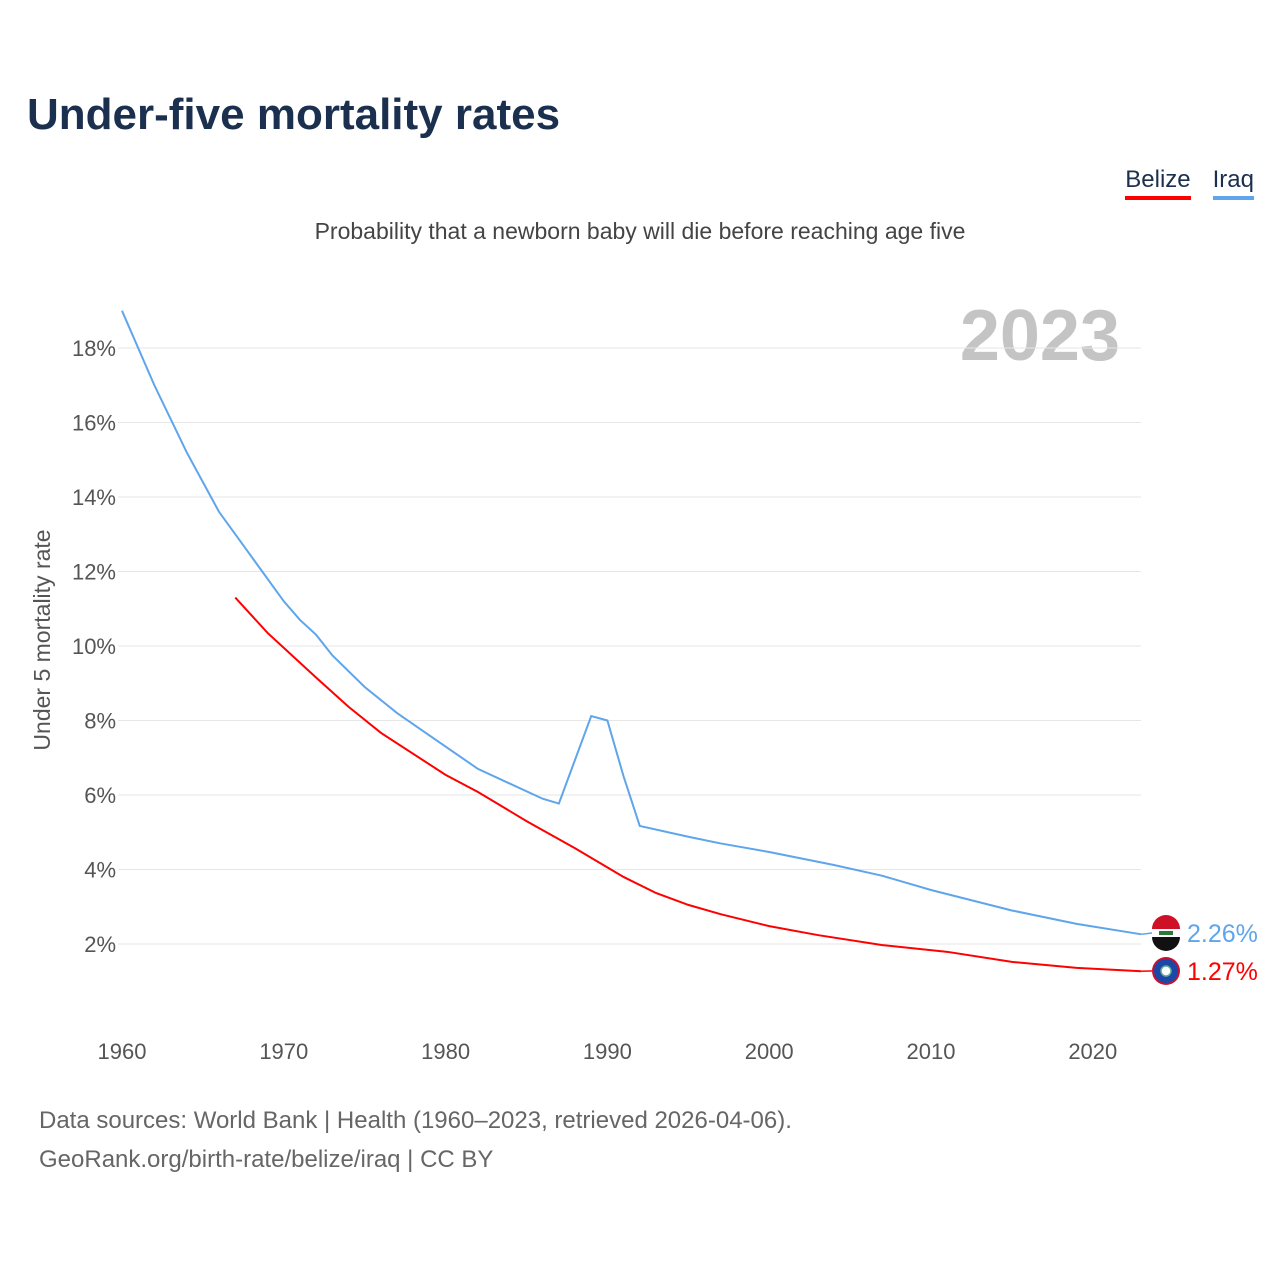 The height and width of the screenshot is (1280, 1280). What do you see at coordinates (94, 572) in the screenshot?
I see `y-tick-label: 12%` at bounding box center [94, 572].